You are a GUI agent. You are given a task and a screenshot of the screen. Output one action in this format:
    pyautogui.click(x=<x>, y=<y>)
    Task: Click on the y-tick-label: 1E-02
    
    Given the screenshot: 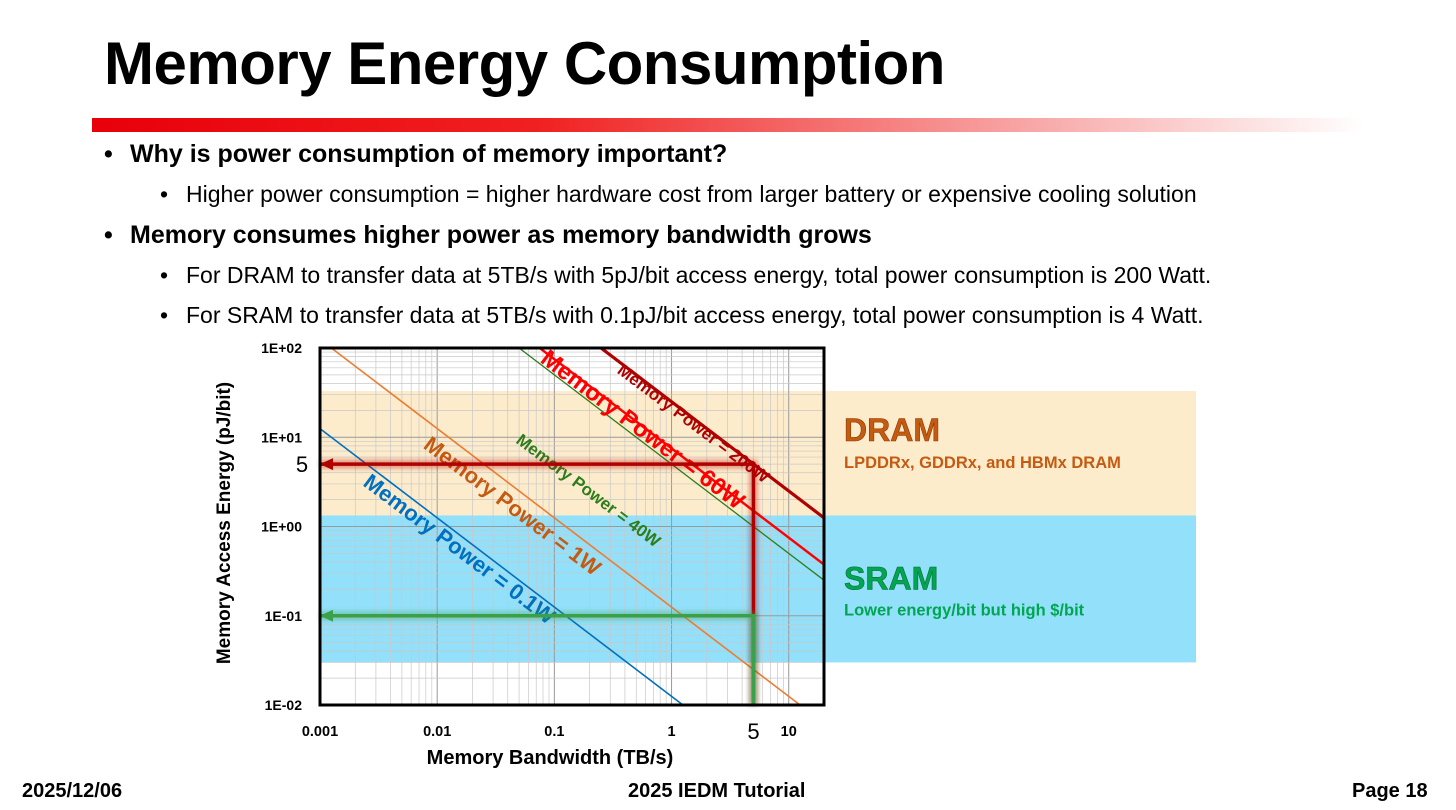 What is the action you would take?
    pyautogui.click(x=284, y=705)
    